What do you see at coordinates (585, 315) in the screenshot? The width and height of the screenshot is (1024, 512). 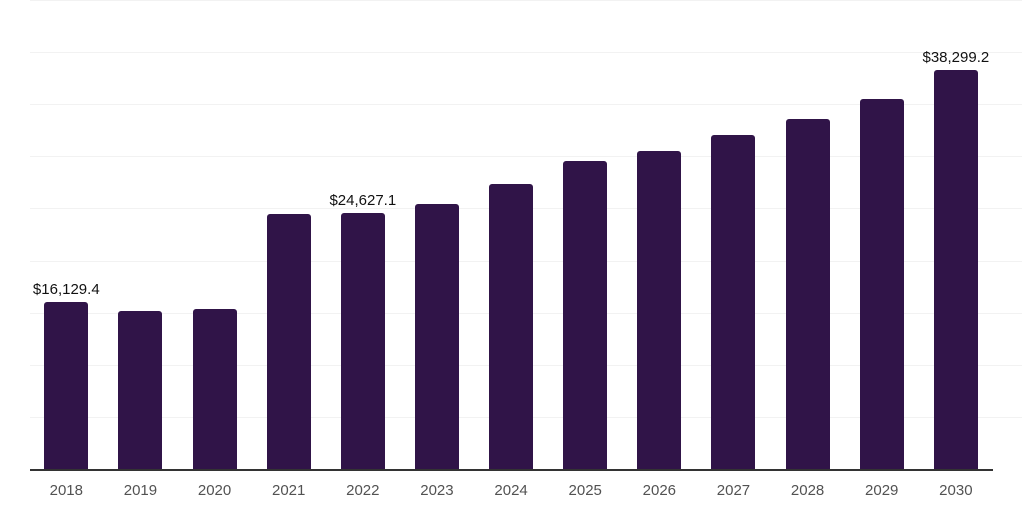 I see `bar-2025` at bounding box center [585, 315].